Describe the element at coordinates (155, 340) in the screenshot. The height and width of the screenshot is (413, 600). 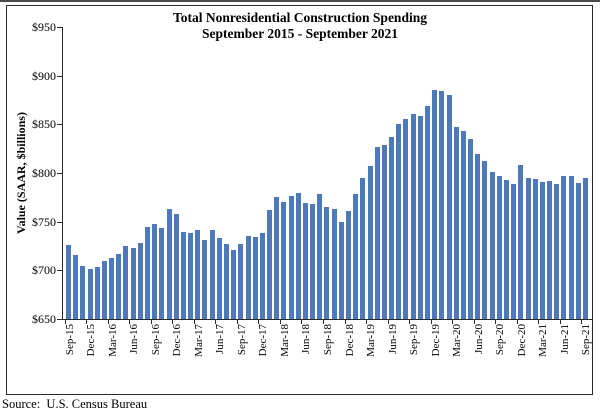
I see `x-tick-label: Sep-16` at that location.